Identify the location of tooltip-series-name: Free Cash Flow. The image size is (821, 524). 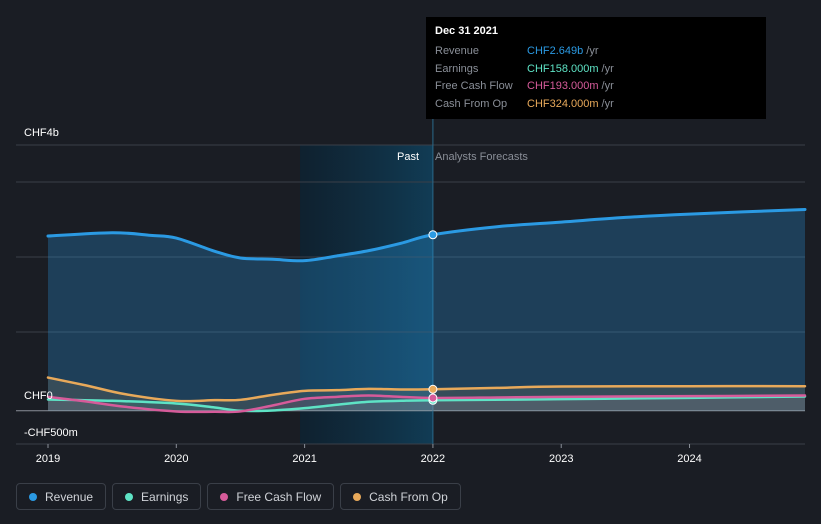
(474, 86).